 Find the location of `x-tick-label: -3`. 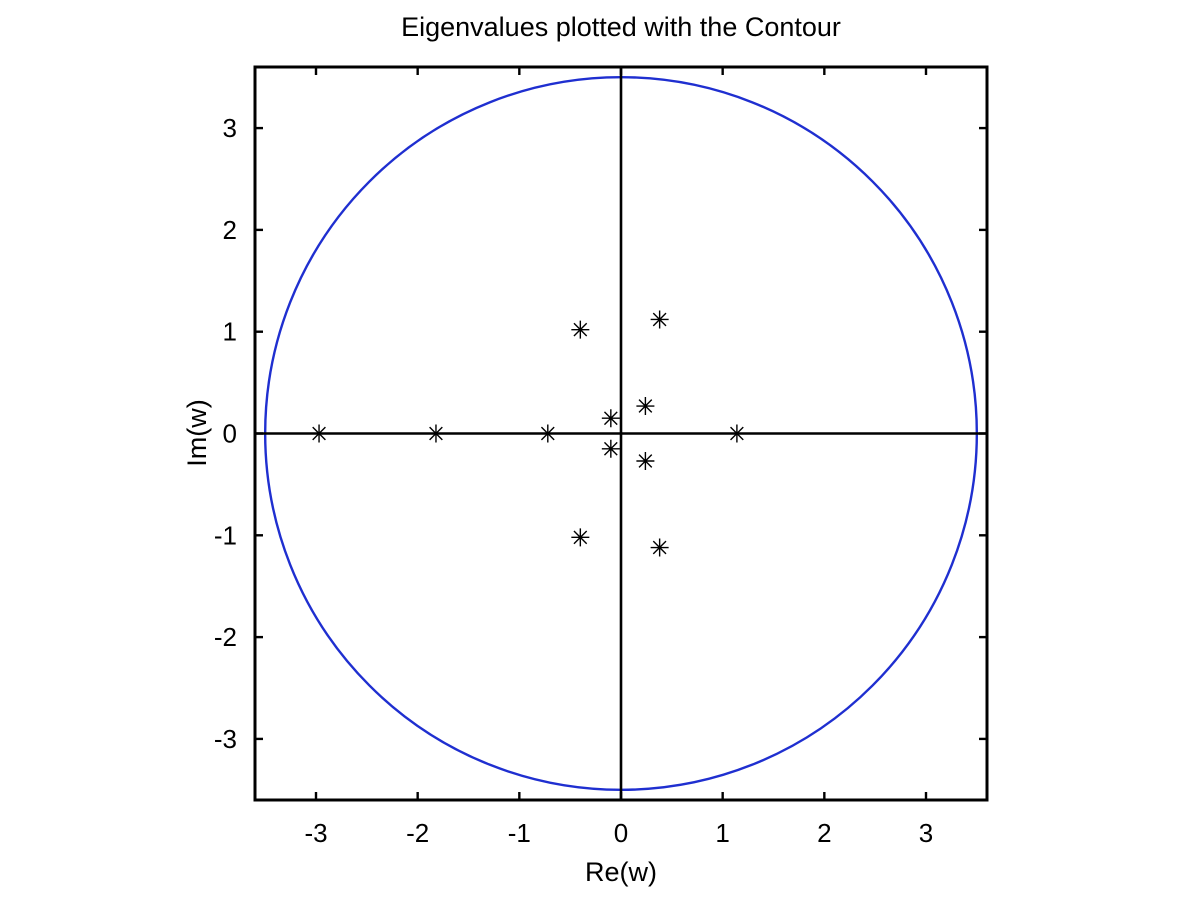

x-tick-label: -3 is located at coordinates (315, 833).